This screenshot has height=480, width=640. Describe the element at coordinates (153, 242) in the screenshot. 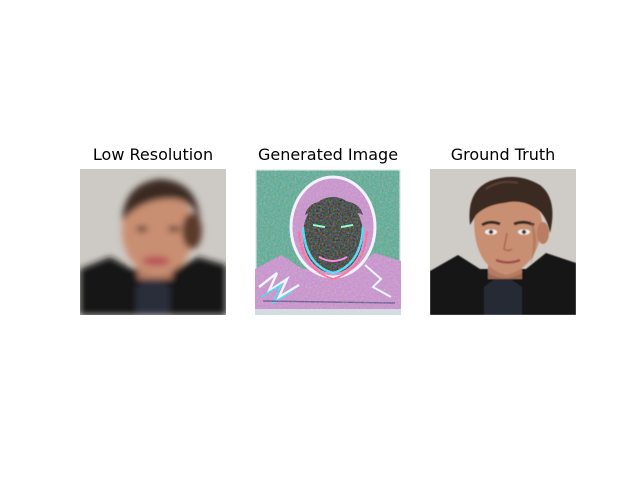

I see `low-resolution-image` at that location.